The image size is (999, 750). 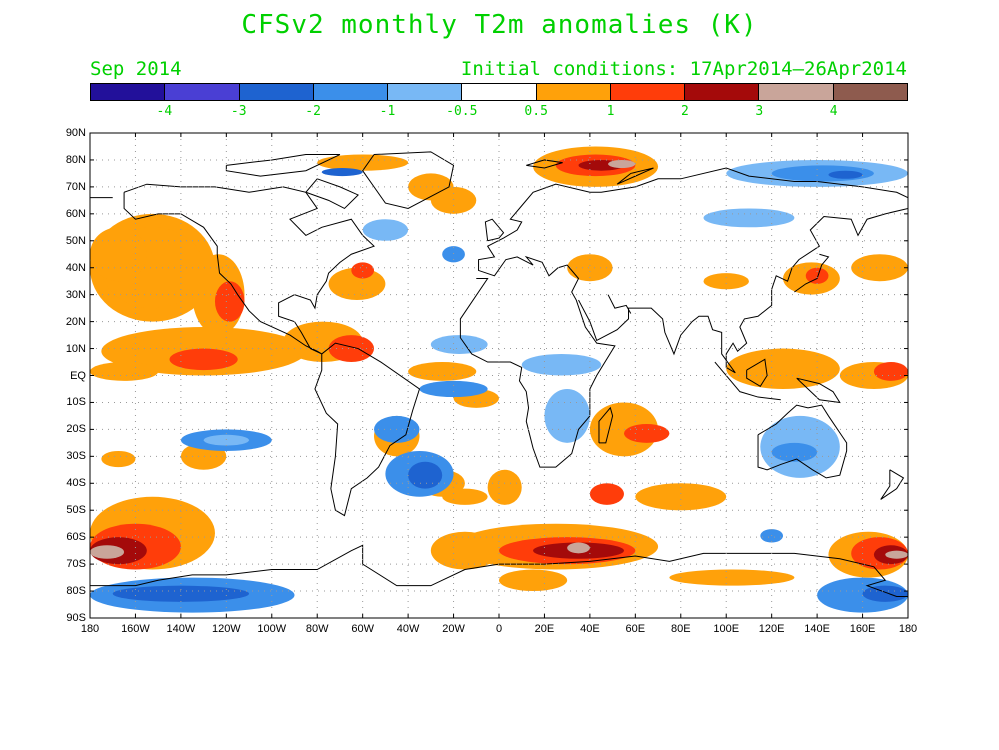 I want to click on longitude-label: 60W, so click(x=362, y=629).